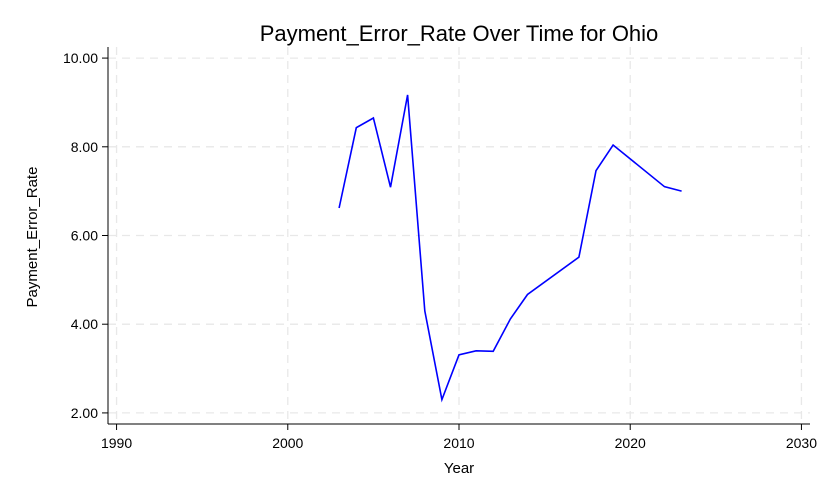 The image size is (831, 498). What do you see at coordinates (84, 236) in the screenshot?
I see `y-tick-label: 6.00` at bounding box center [84, 236].